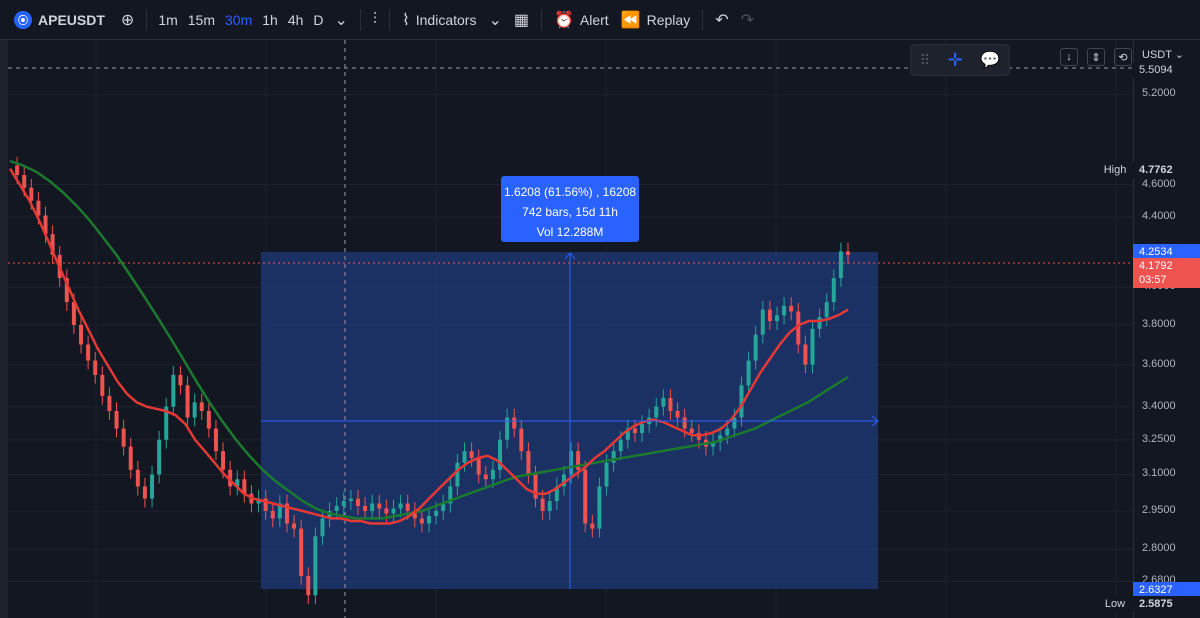 This screenshot has width=1200, height=618. What do you see at coordinates (1159, 216) in the screenshot?
I see `y-tick-label: 4.4000` at bounding box center [1159, 216].